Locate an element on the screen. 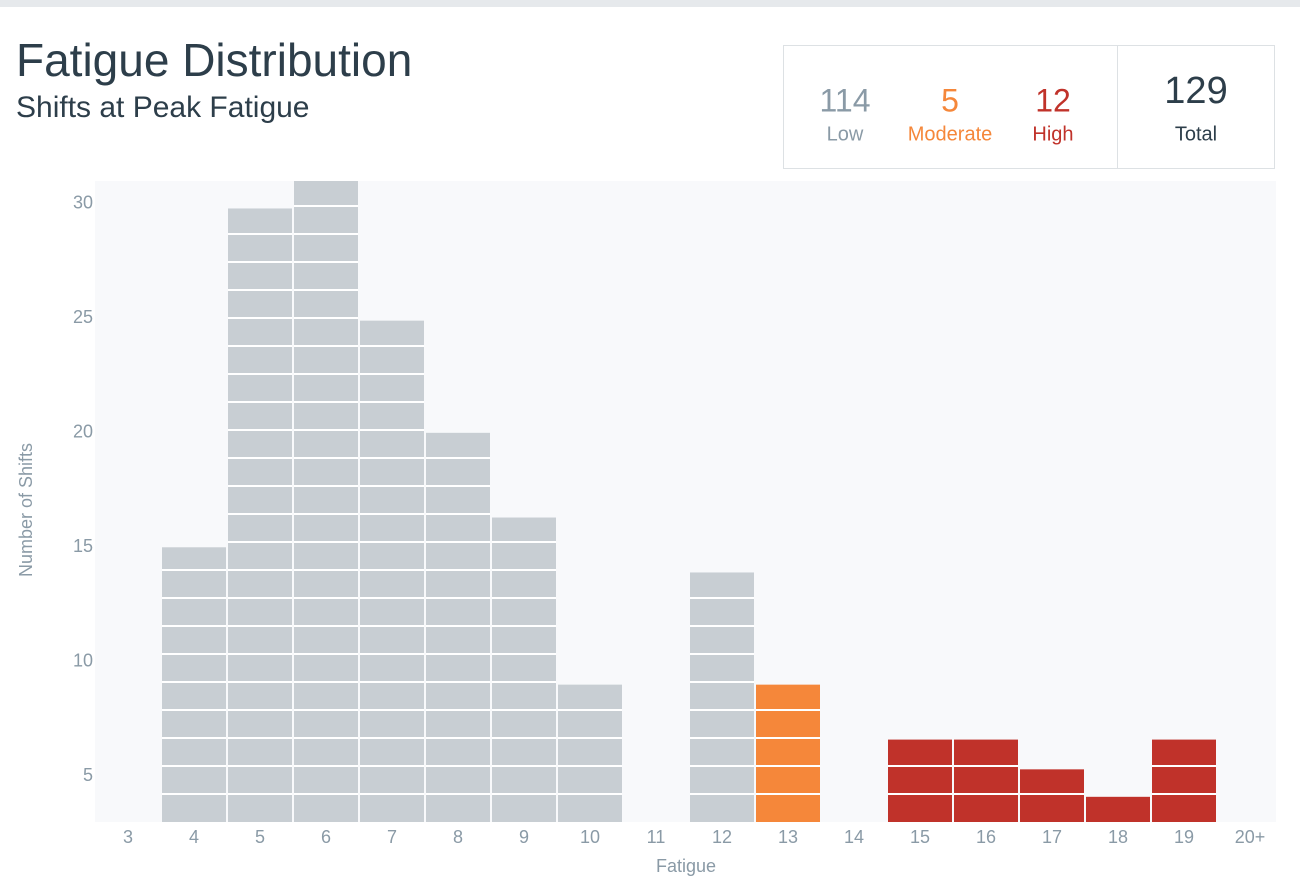 This screenshot has width=1300, height=888. x-tick-label: 19 is located at coordinates (1184, 837).